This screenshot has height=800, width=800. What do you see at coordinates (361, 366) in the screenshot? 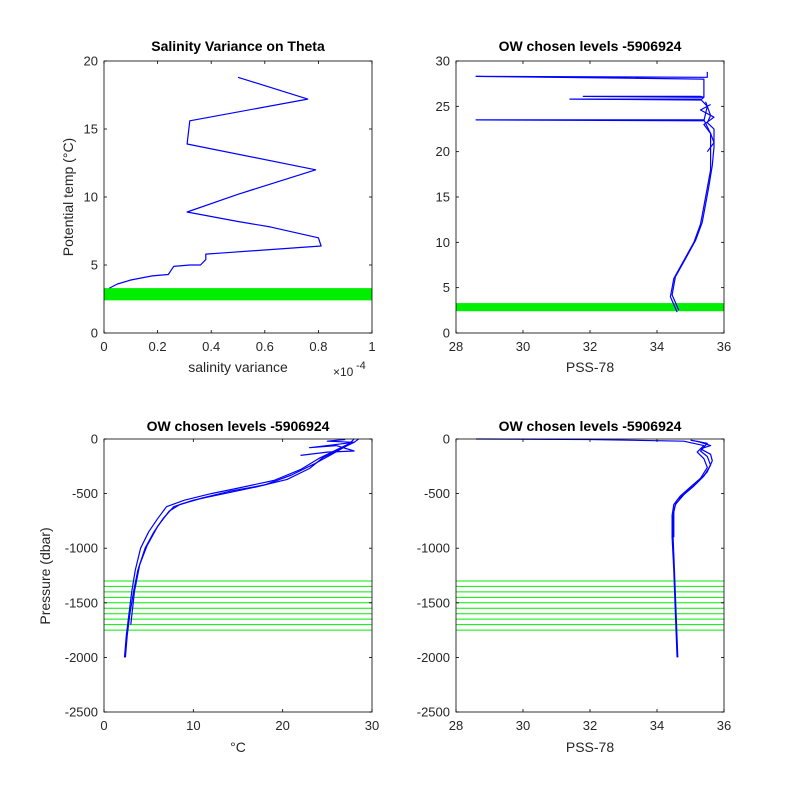
I see `x-exponent-power: -4` at bounding box center [361, 366].